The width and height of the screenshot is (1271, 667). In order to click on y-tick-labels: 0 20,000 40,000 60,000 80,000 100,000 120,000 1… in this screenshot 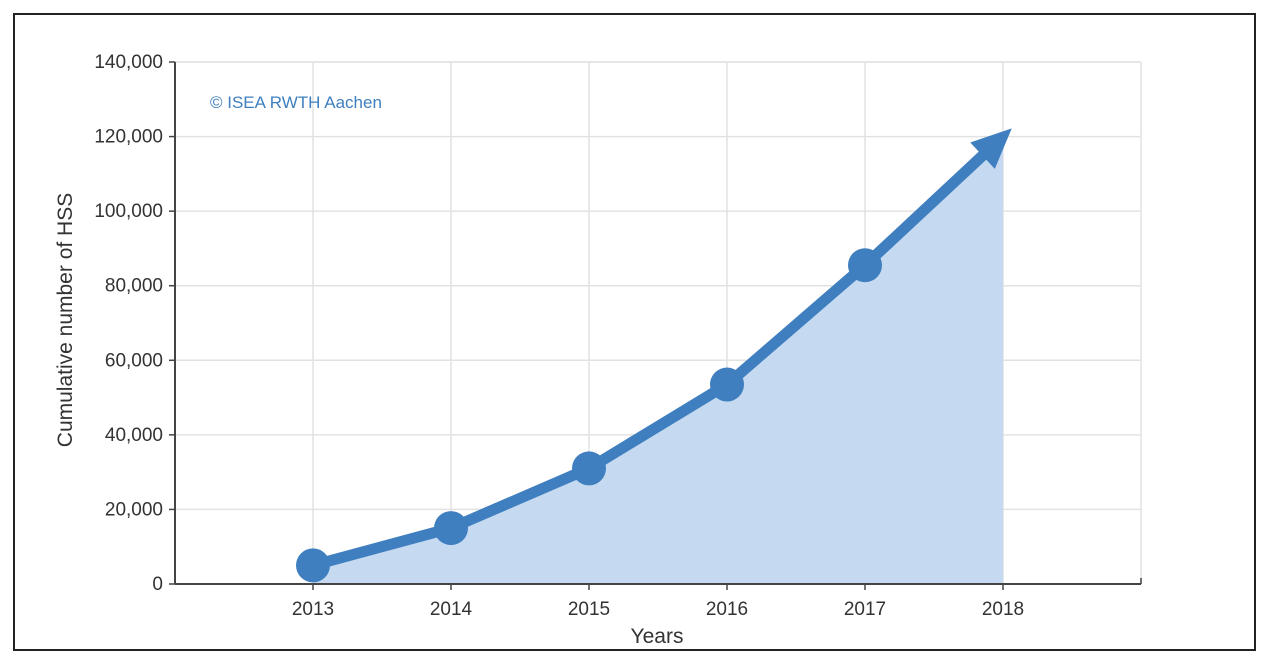, I will do `click(128, 323)`.